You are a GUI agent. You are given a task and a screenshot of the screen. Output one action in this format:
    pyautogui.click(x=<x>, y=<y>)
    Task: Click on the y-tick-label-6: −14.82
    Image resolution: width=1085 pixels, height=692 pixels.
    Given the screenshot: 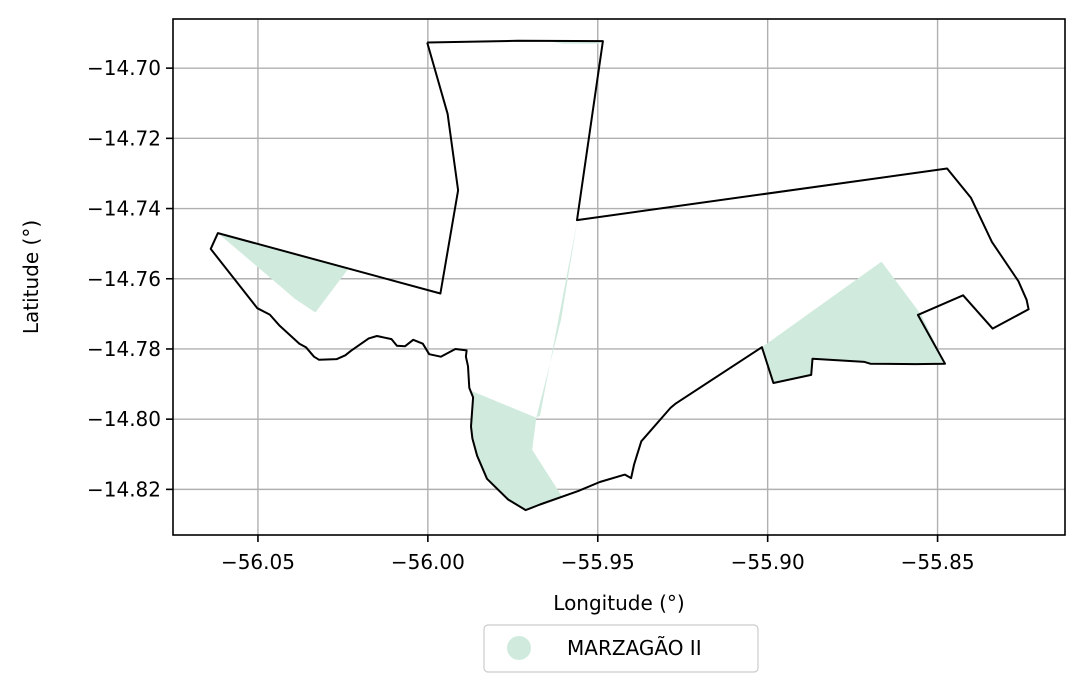 What is the action you would take?
    pyautogui.click(x=124, y=489)
    